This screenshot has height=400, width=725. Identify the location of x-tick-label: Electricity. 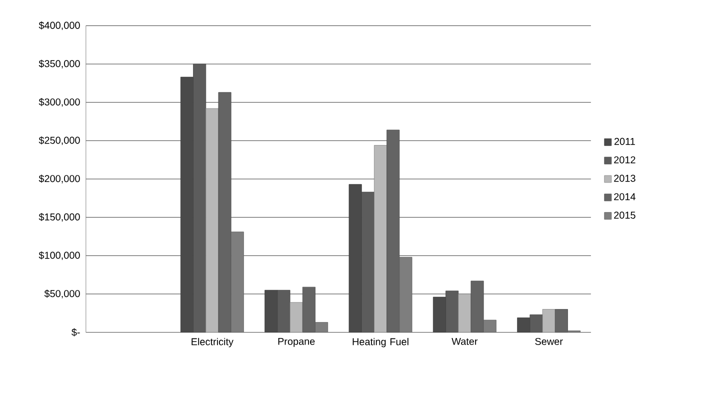
(213, 343).